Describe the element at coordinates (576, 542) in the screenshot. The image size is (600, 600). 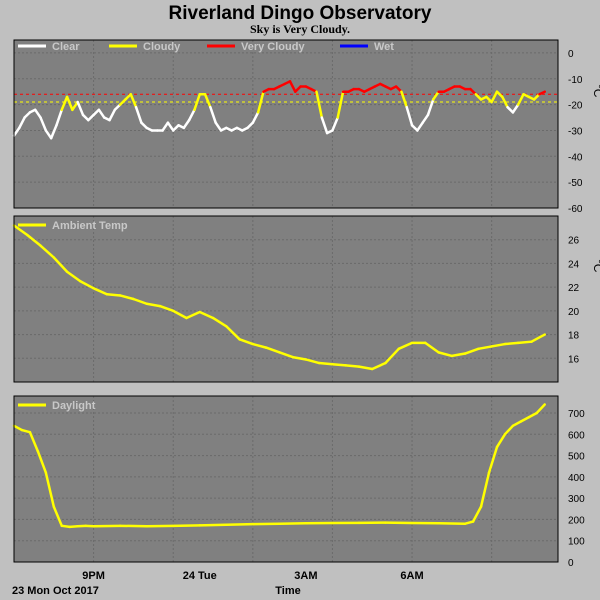
I see `y-tick-label: 100` at that location.